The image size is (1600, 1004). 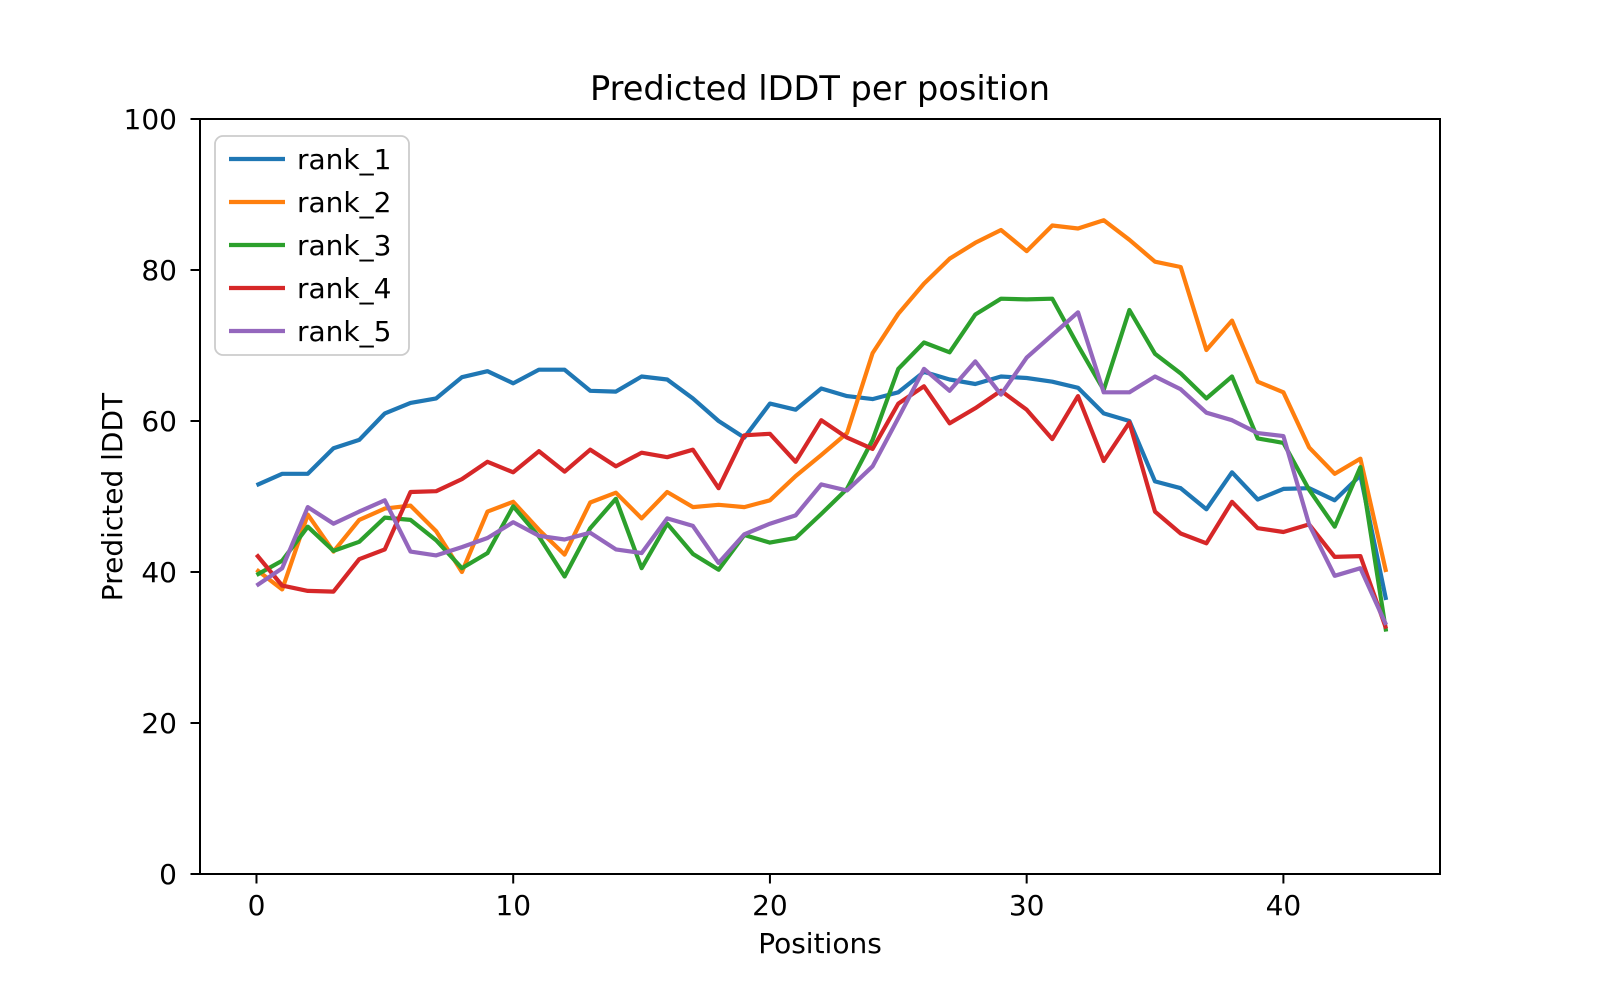 I want to click on legend-frame, so click(x=312, y=245).